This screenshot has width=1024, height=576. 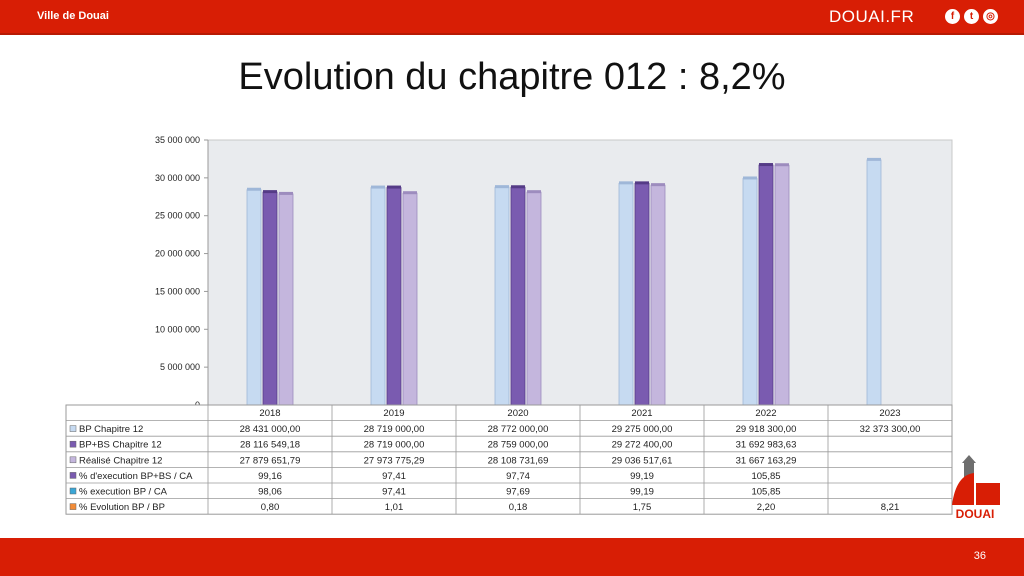 I want to click on table-cell: 29 036 517,61, so click(x=642, y=460).